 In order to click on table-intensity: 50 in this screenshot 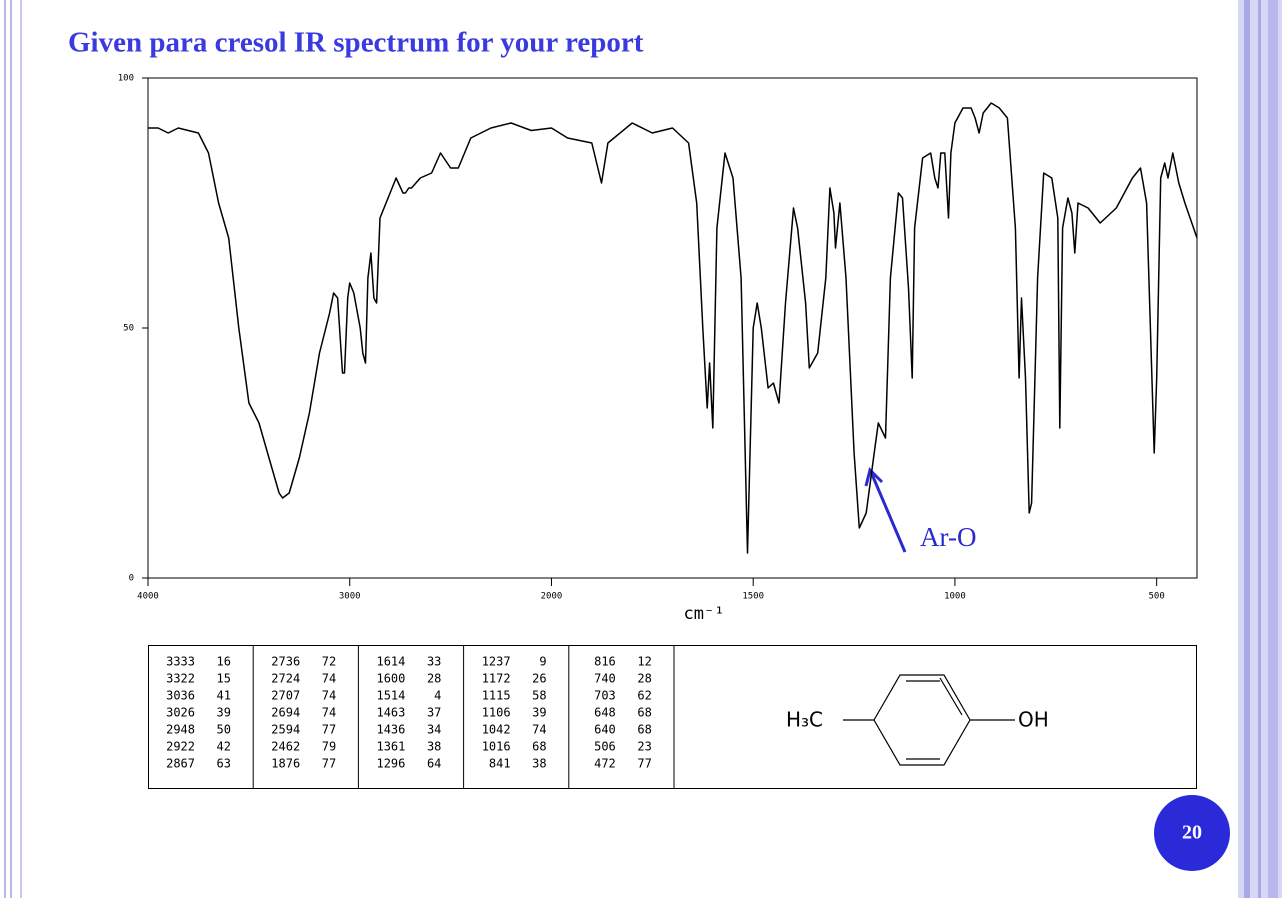, I will do `click(224, 730)`.